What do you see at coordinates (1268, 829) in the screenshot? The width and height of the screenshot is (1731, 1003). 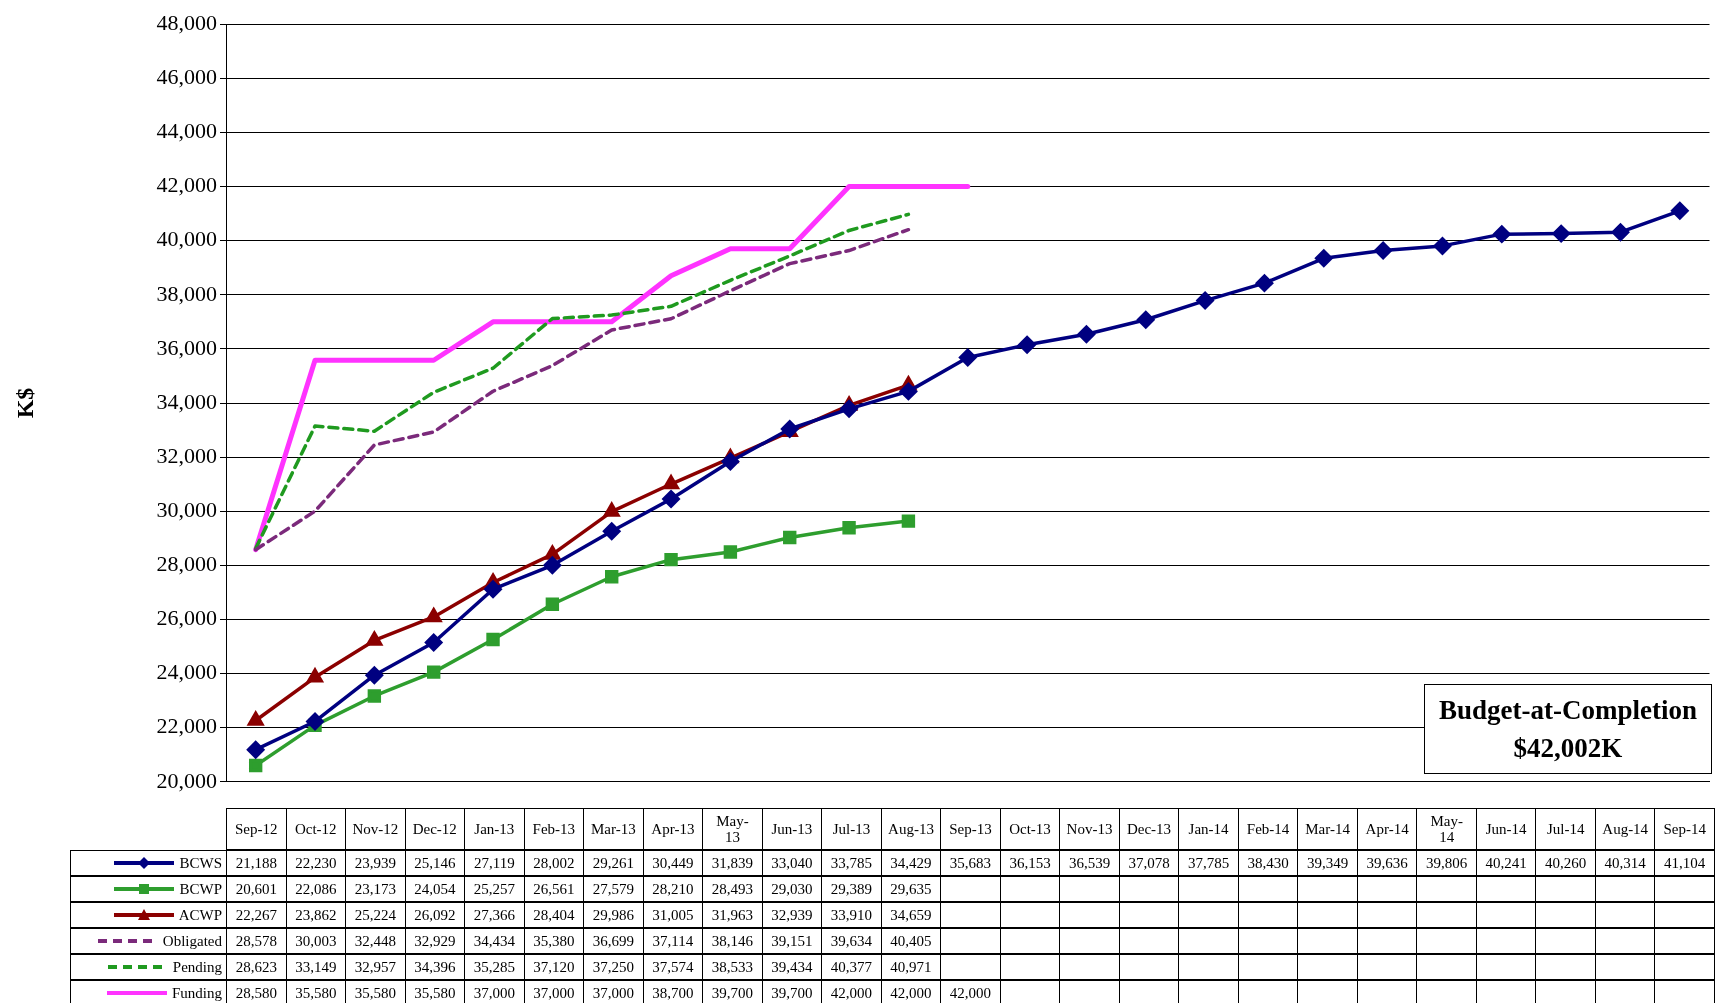 I see `x-tick-label: Feb-14` at bounding box center [1268, 829].